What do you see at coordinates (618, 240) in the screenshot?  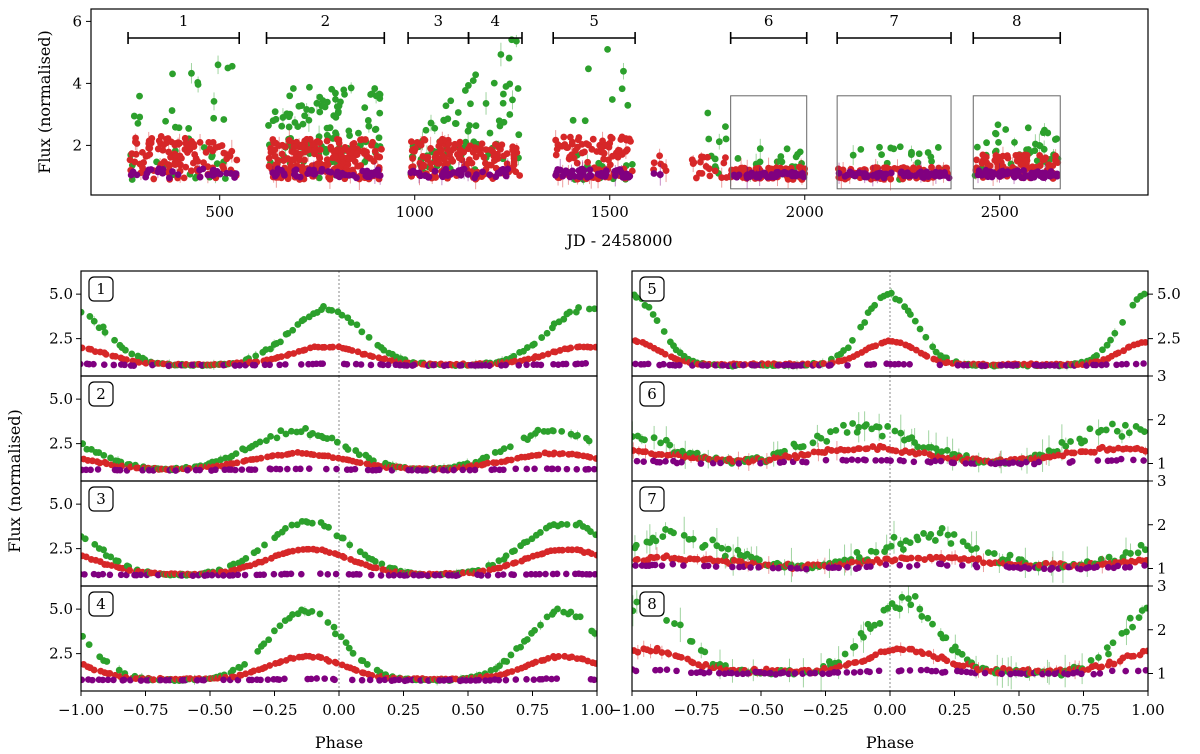 I see `x-axis-label: JD - 2458000` at bounding box center [618, 240].